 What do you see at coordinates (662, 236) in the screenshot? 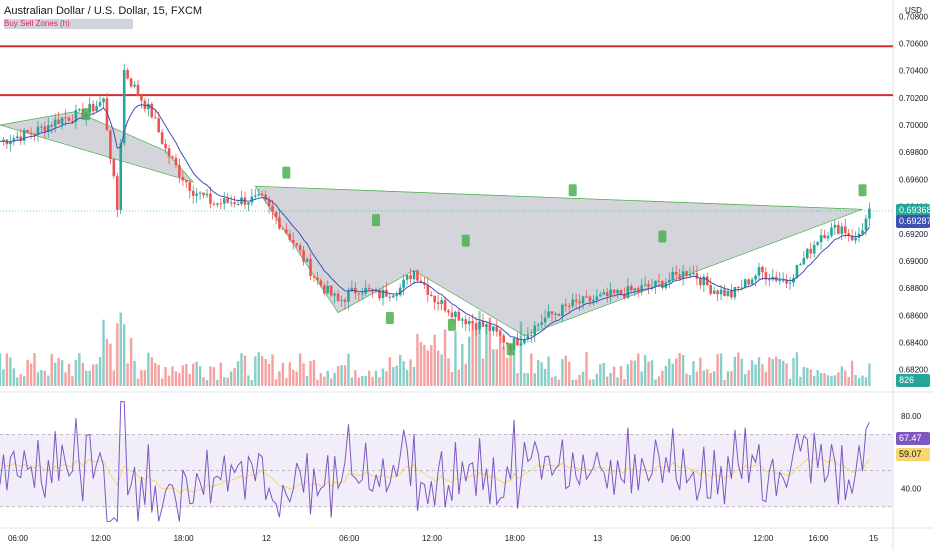
I see `pattern-point-marker` at bounding box center [662, 236].